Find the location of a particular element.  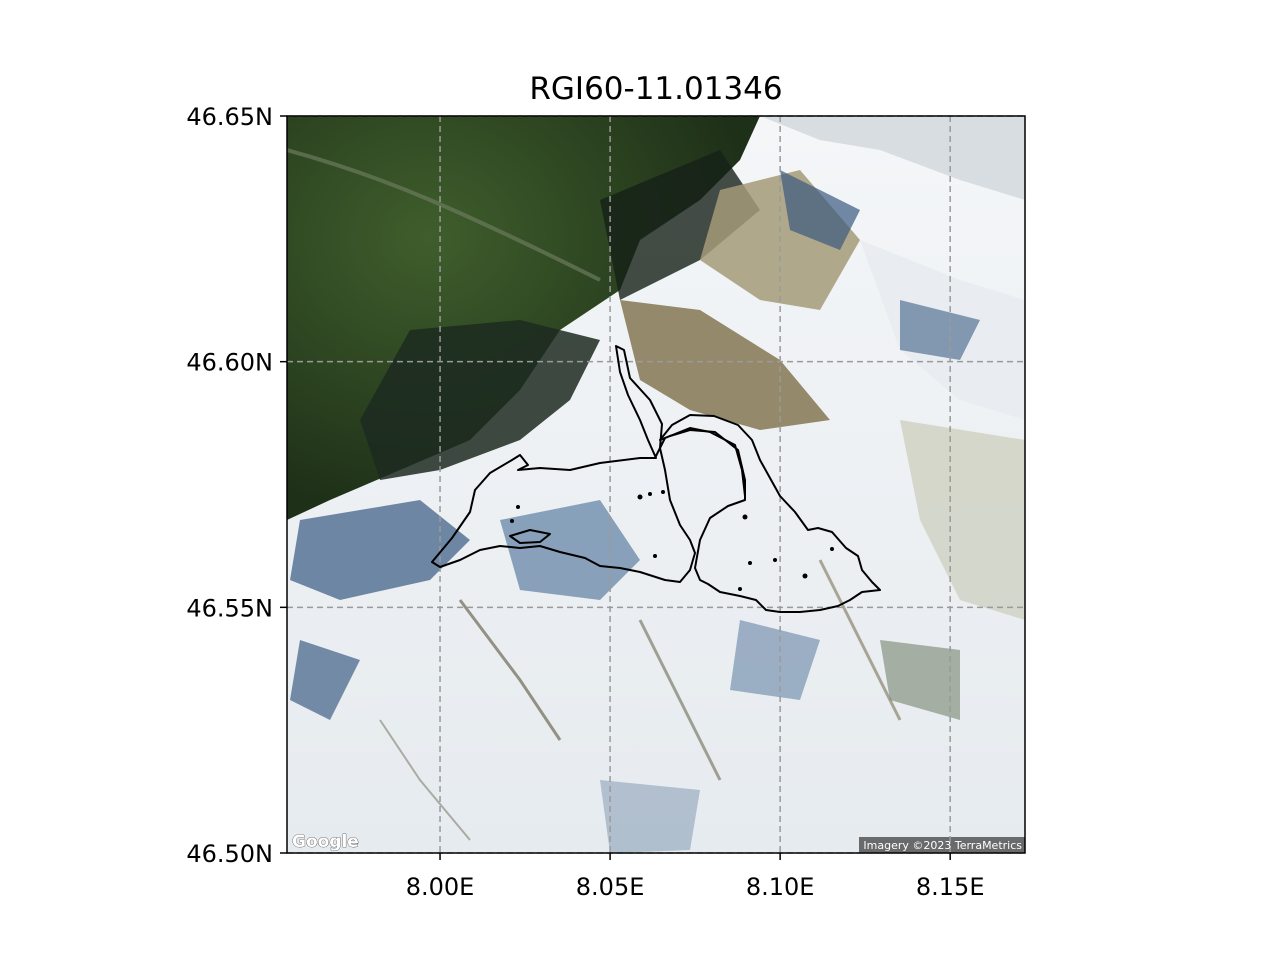

nunatak-markers is located at coordinates (672, 540).